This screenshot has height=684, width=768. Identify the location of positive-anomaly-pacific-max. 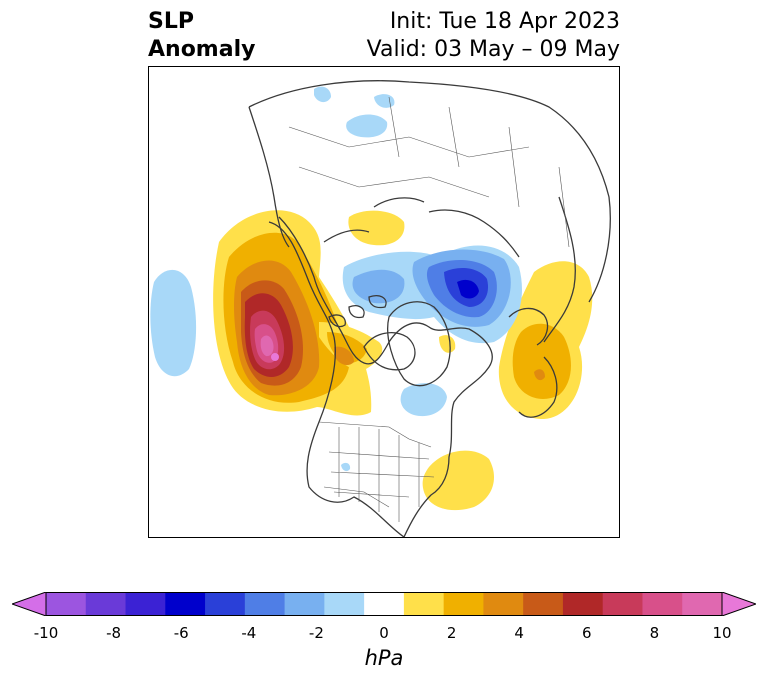
(275, 357).